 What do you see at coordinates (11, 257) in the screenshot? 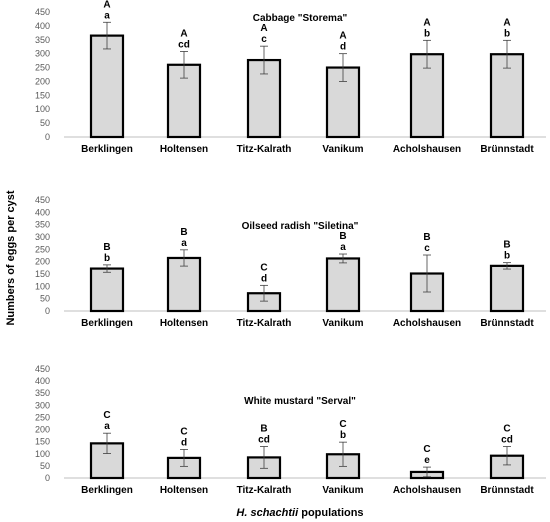
I see `y-axis-label: Numbers of eggs per cyst` at bounding box center [11, 257].